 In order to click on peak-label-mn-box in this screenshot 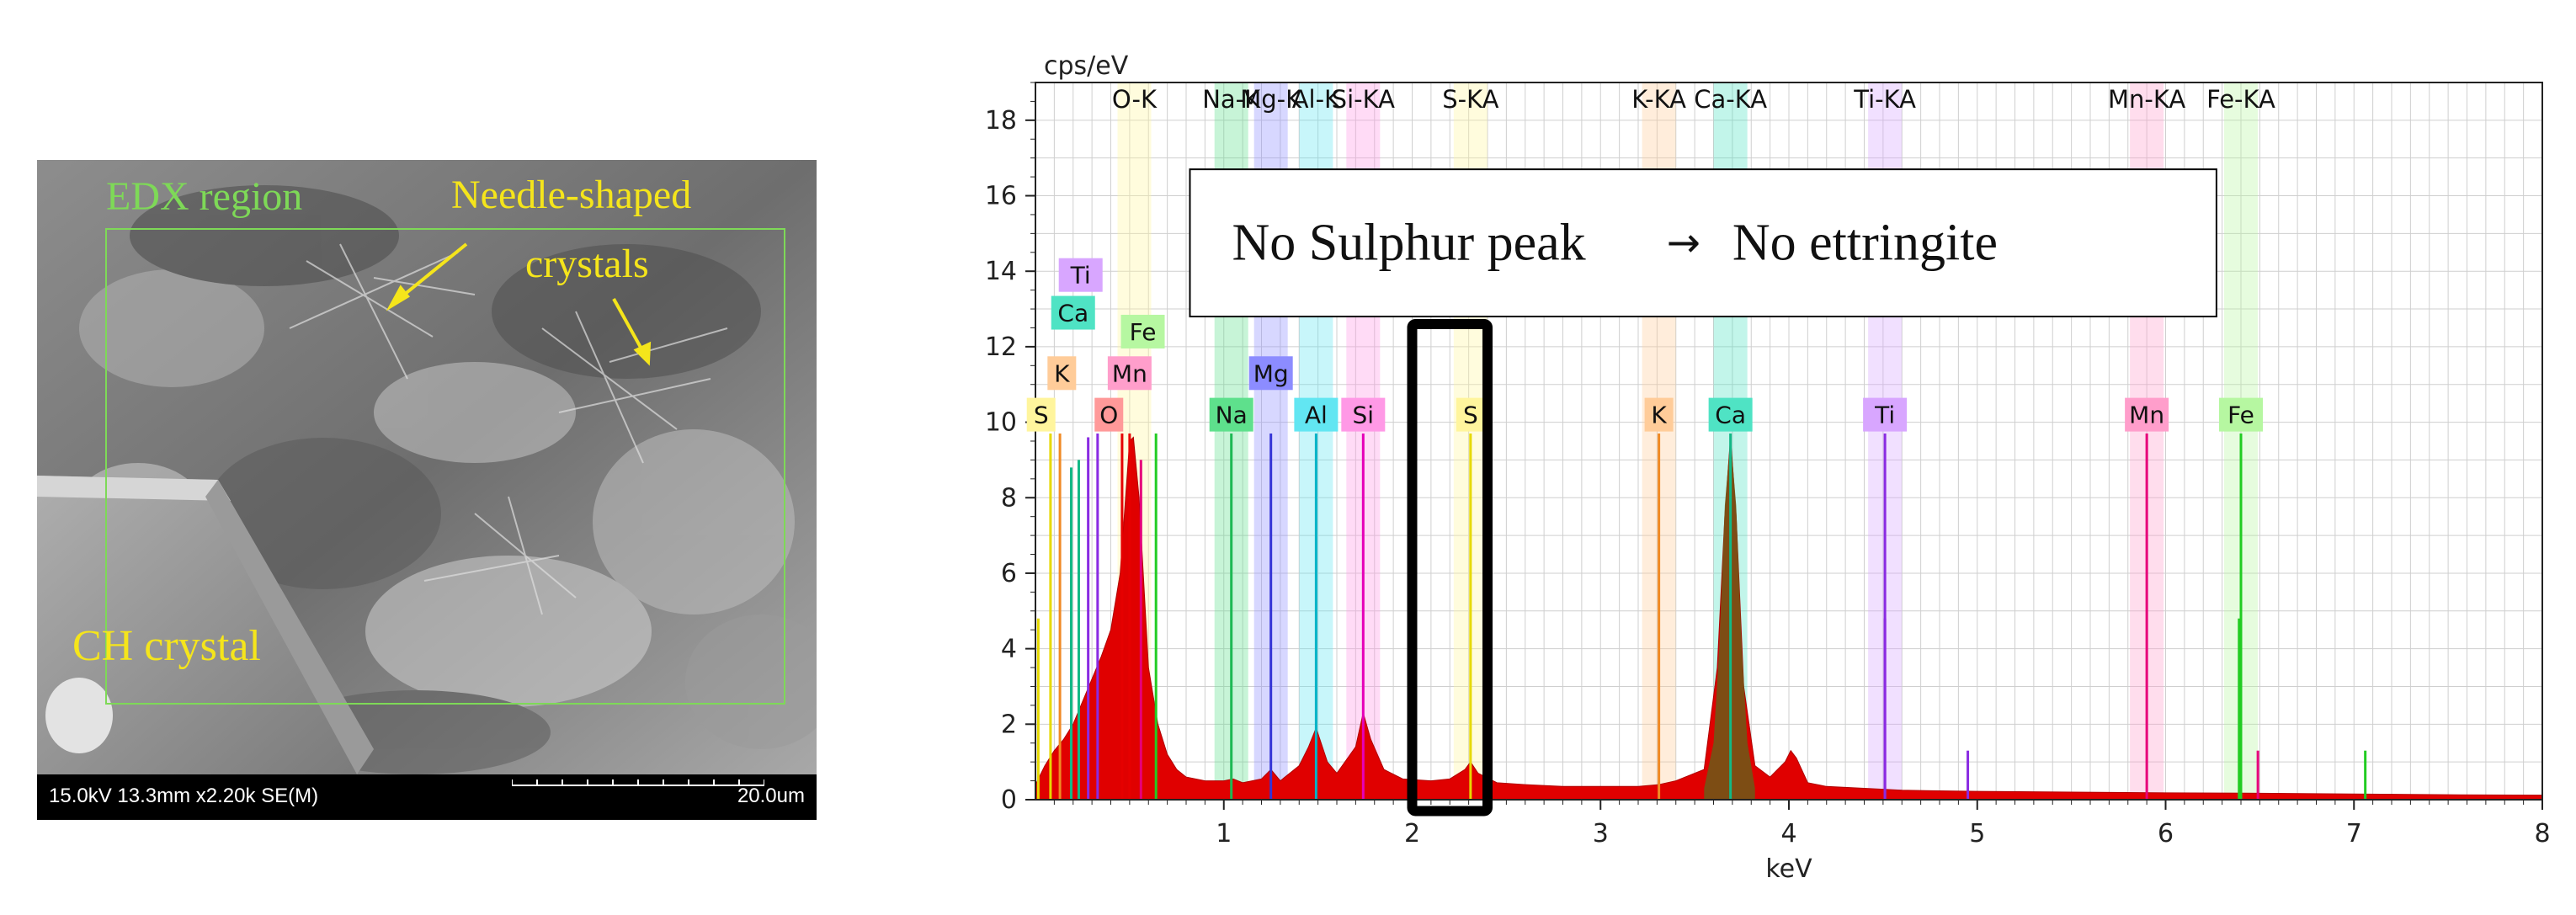, I will do `click(2147, 415)`.